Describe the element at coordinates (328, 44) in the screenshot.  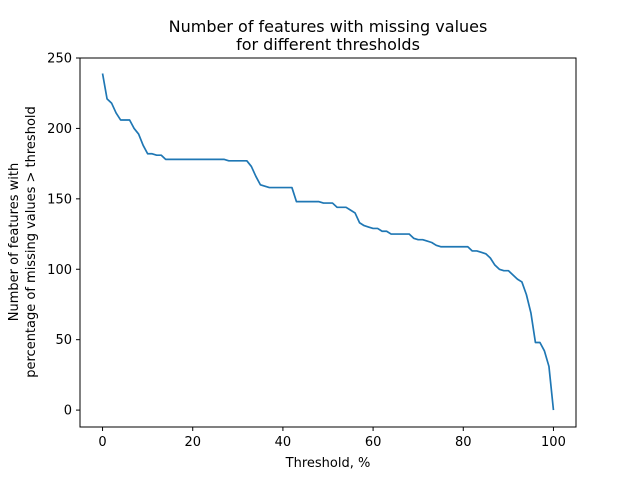
I see `chart-title-line-2: for different thresholds` at that location.